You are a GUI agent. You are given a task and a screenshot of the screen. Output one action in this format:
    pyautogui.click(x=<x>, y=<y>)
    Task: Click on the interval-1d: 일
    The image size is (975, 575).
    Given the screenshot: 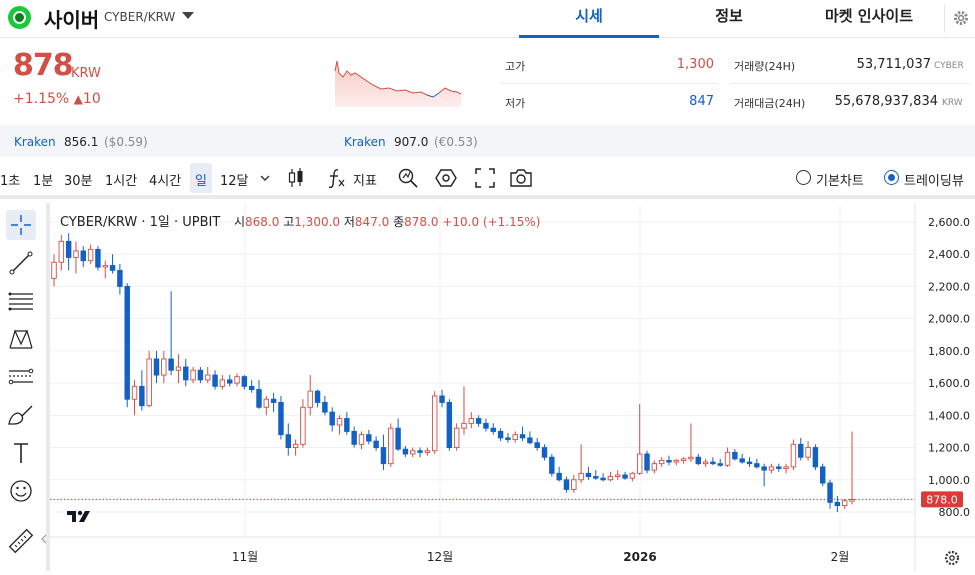 What is the action you would take?
    pyautogui.click(x=201, y=181)
    